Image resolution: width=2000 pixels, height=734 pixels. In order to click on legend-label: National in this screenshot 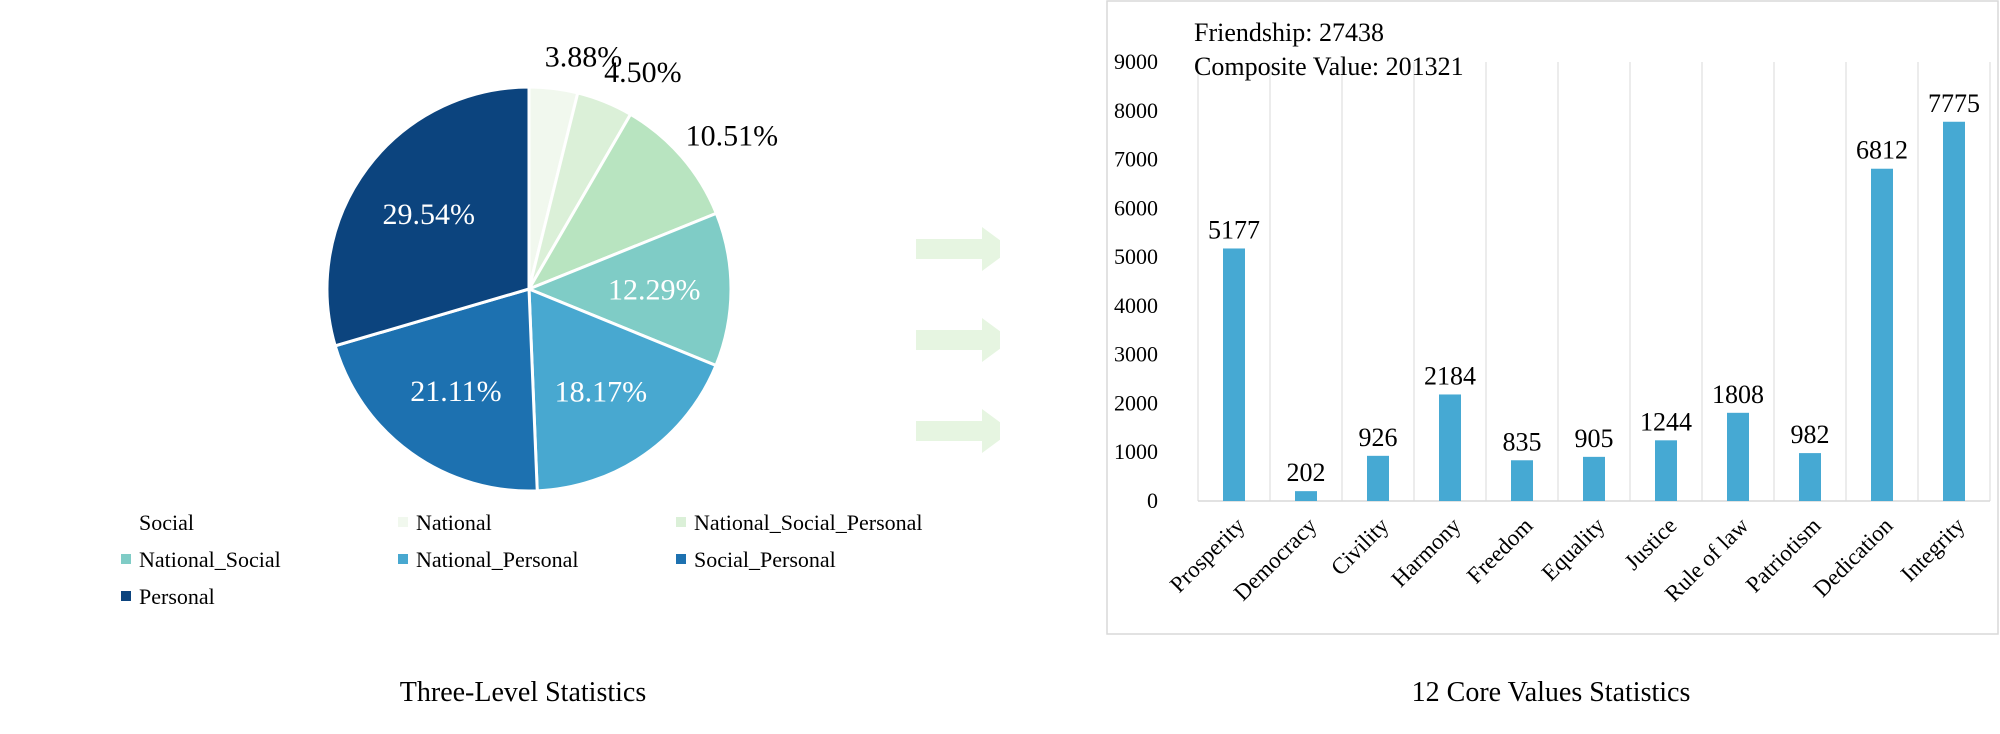, I will do `click(454, 522)`.